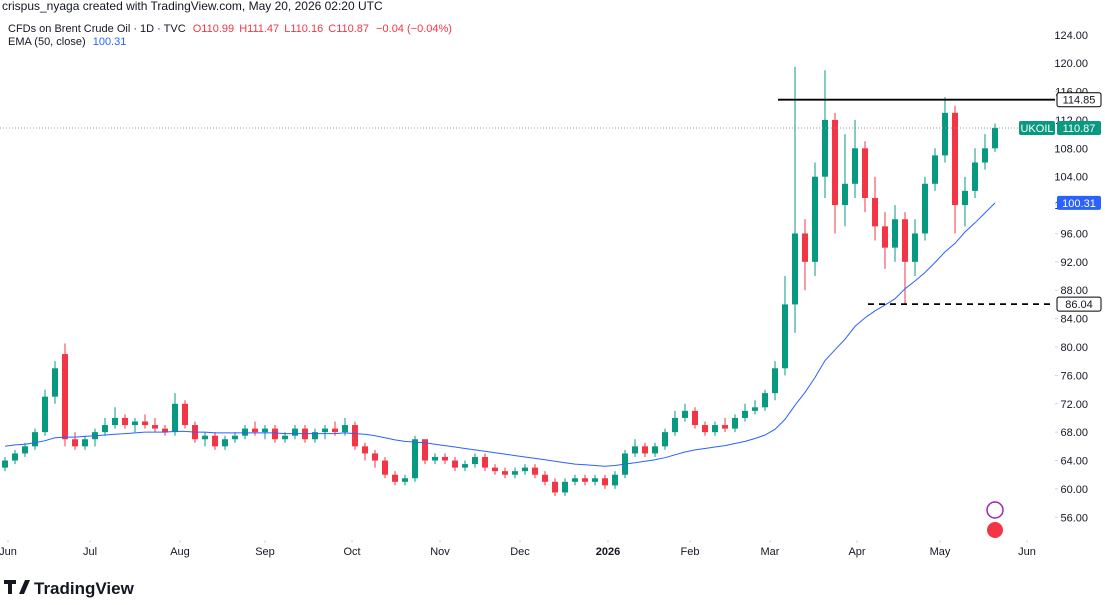 This screenshot has height=605, width=1105. Describe the element at coordinates (213, 29) in the screenshot. I see `ohlc-open: O110.99` at that location.